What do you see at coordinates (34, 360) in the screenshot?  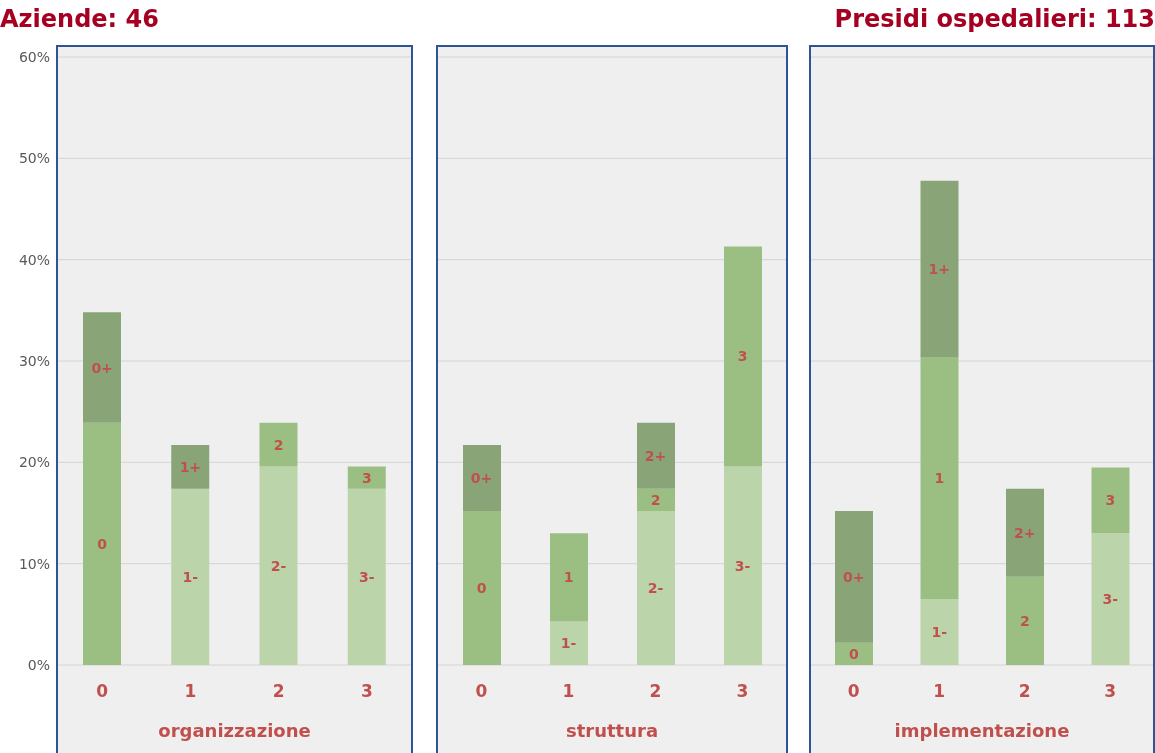 I see `y-tick-label: 30%` at bounding box center [34, 360].